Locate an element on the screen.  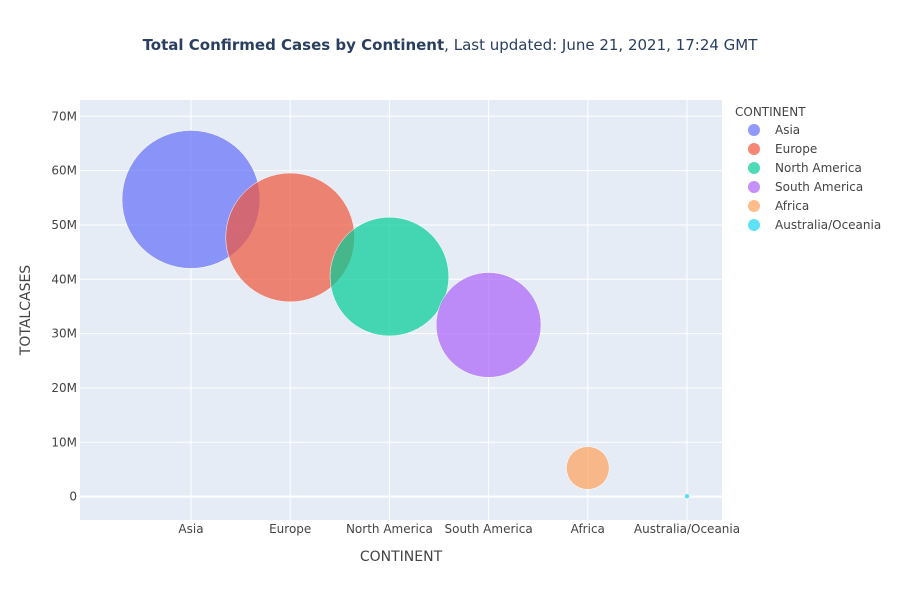
legend-label: Africa is located at coordinates (792, 206).